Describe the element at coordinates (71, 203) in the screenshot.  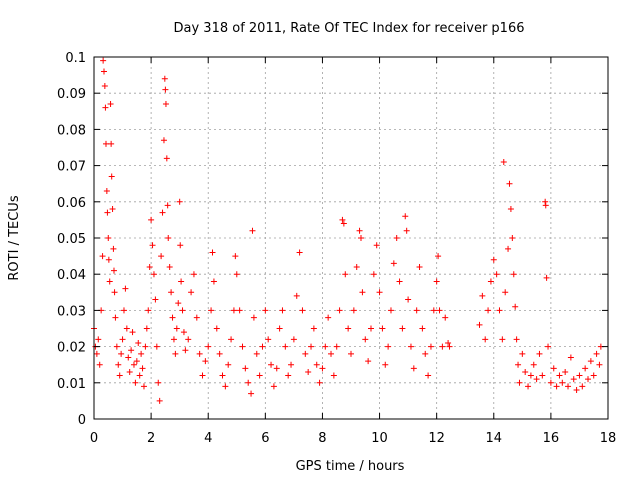
I see `y-tick-label: 0.06` at that location.